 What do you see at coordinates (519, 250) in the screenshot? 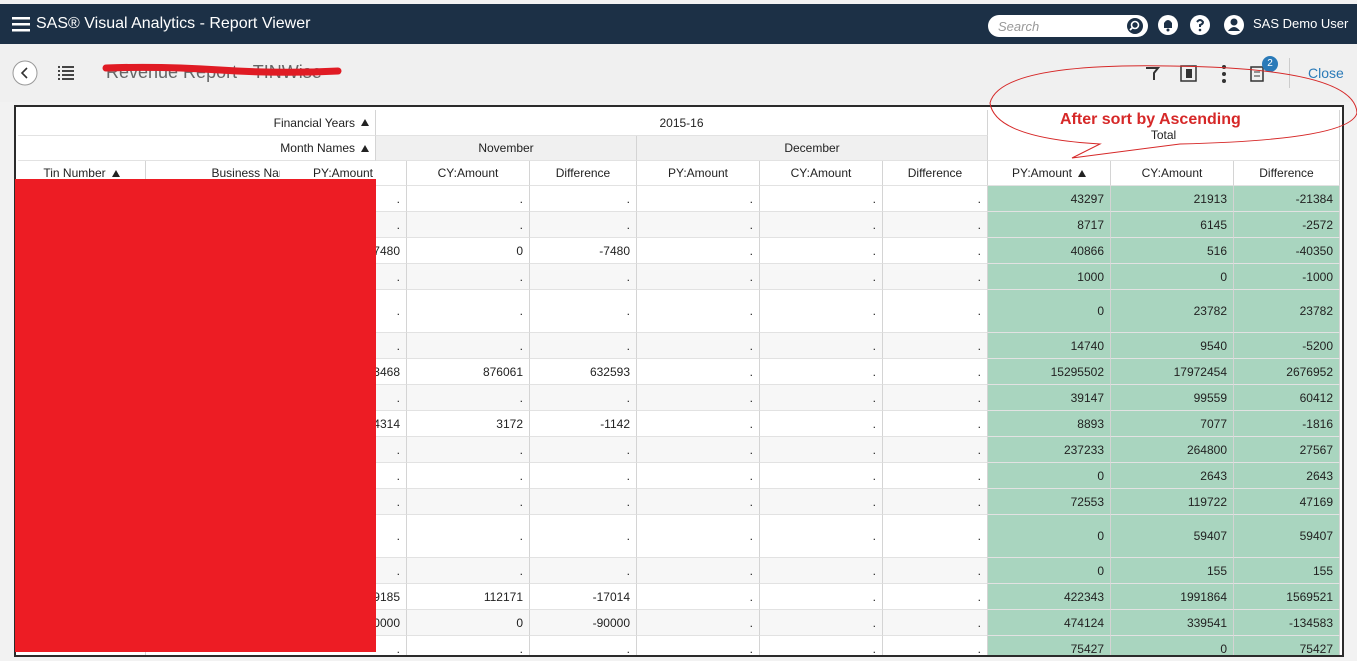
I see `value-cell-text: 0` at bounding box center [519, 250].